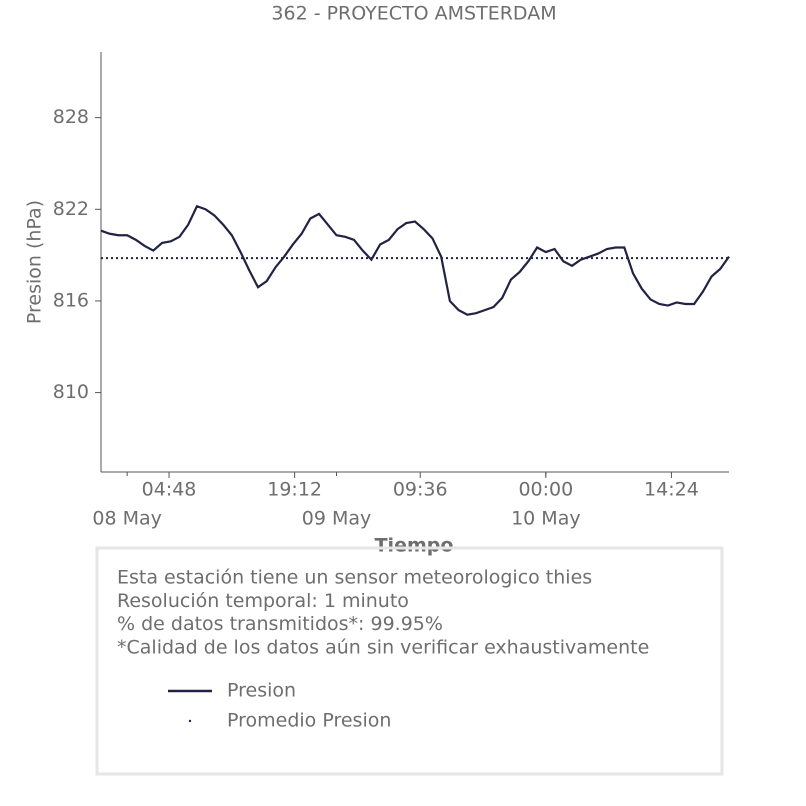 The width and height of the screenshot is (806, 806). I want to click on x-tick-label: 04:48, so click(169, 490).